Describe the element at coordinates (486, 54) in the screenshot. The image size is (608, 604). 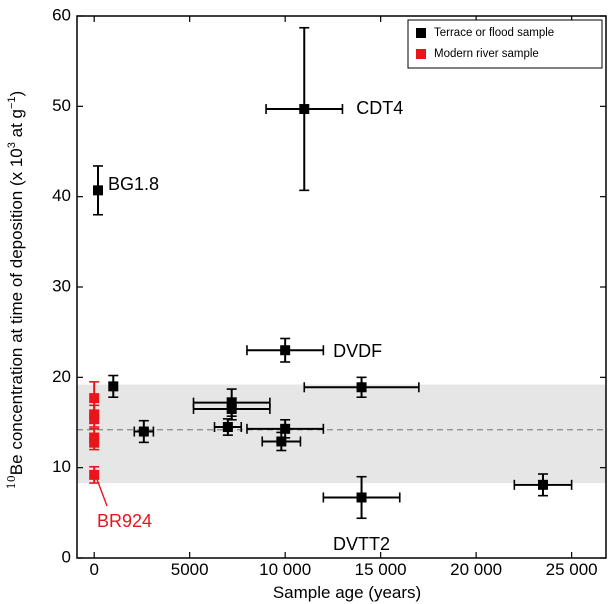
I see `legend-label-modern: Modern river sample` at that location.